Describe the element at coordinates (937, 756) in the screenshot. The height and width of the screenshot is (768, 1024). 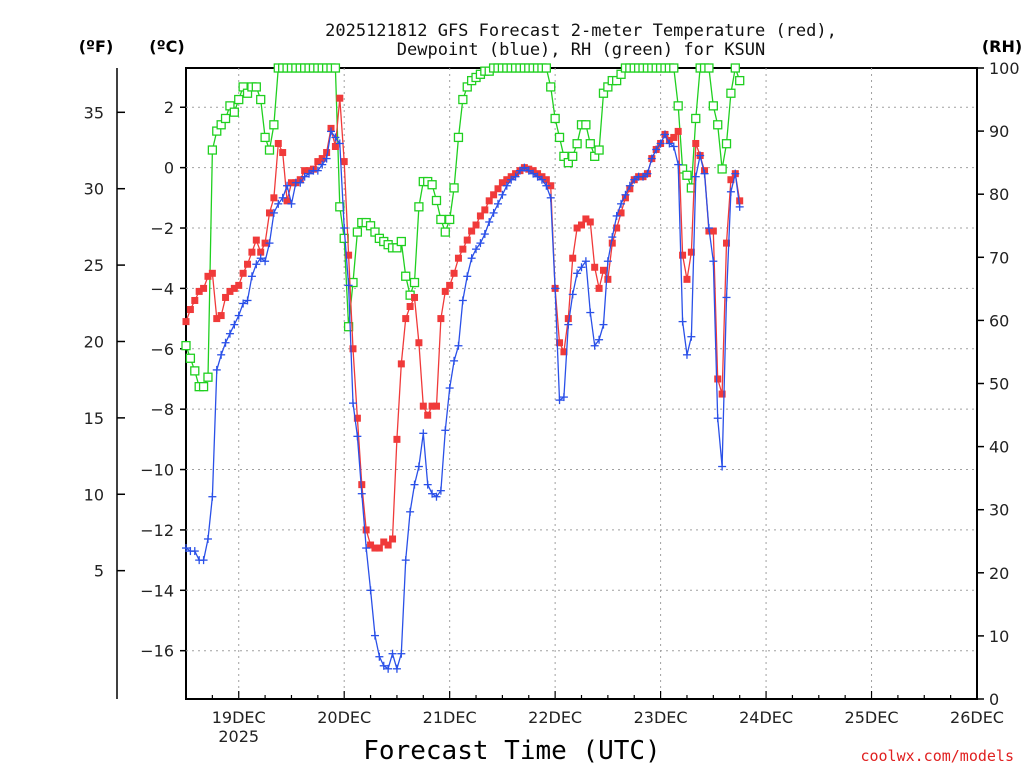
I see `credit-link: coolwx.com/models` at that location.